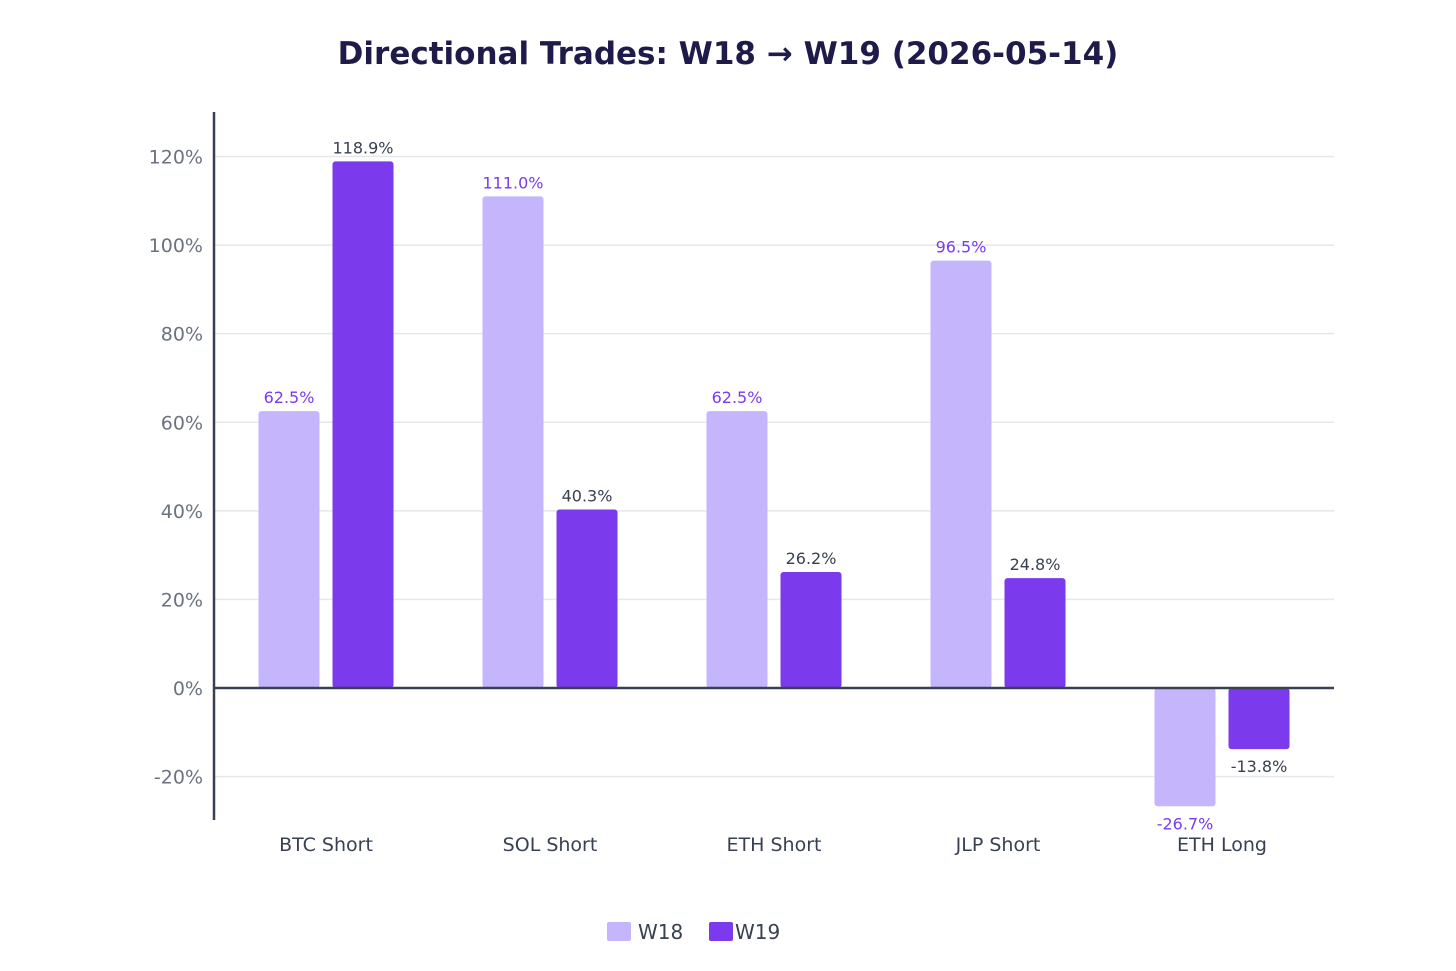 The height and width of the screenshot is (971, 1456). Describe the element at coordinates (188, 689) in the screenshot. I see `y-tick-label: 0%` at that location.